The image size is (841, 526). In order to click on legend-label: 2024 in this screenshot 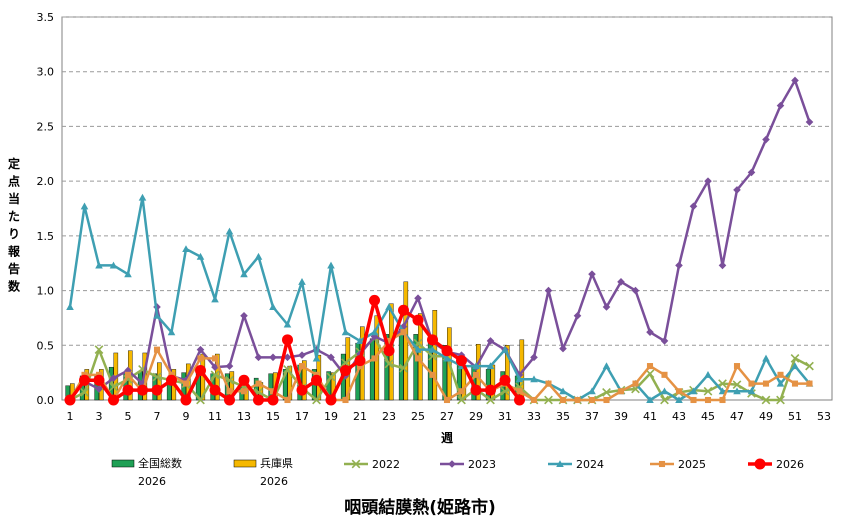, I will do `click(590, 464)`.